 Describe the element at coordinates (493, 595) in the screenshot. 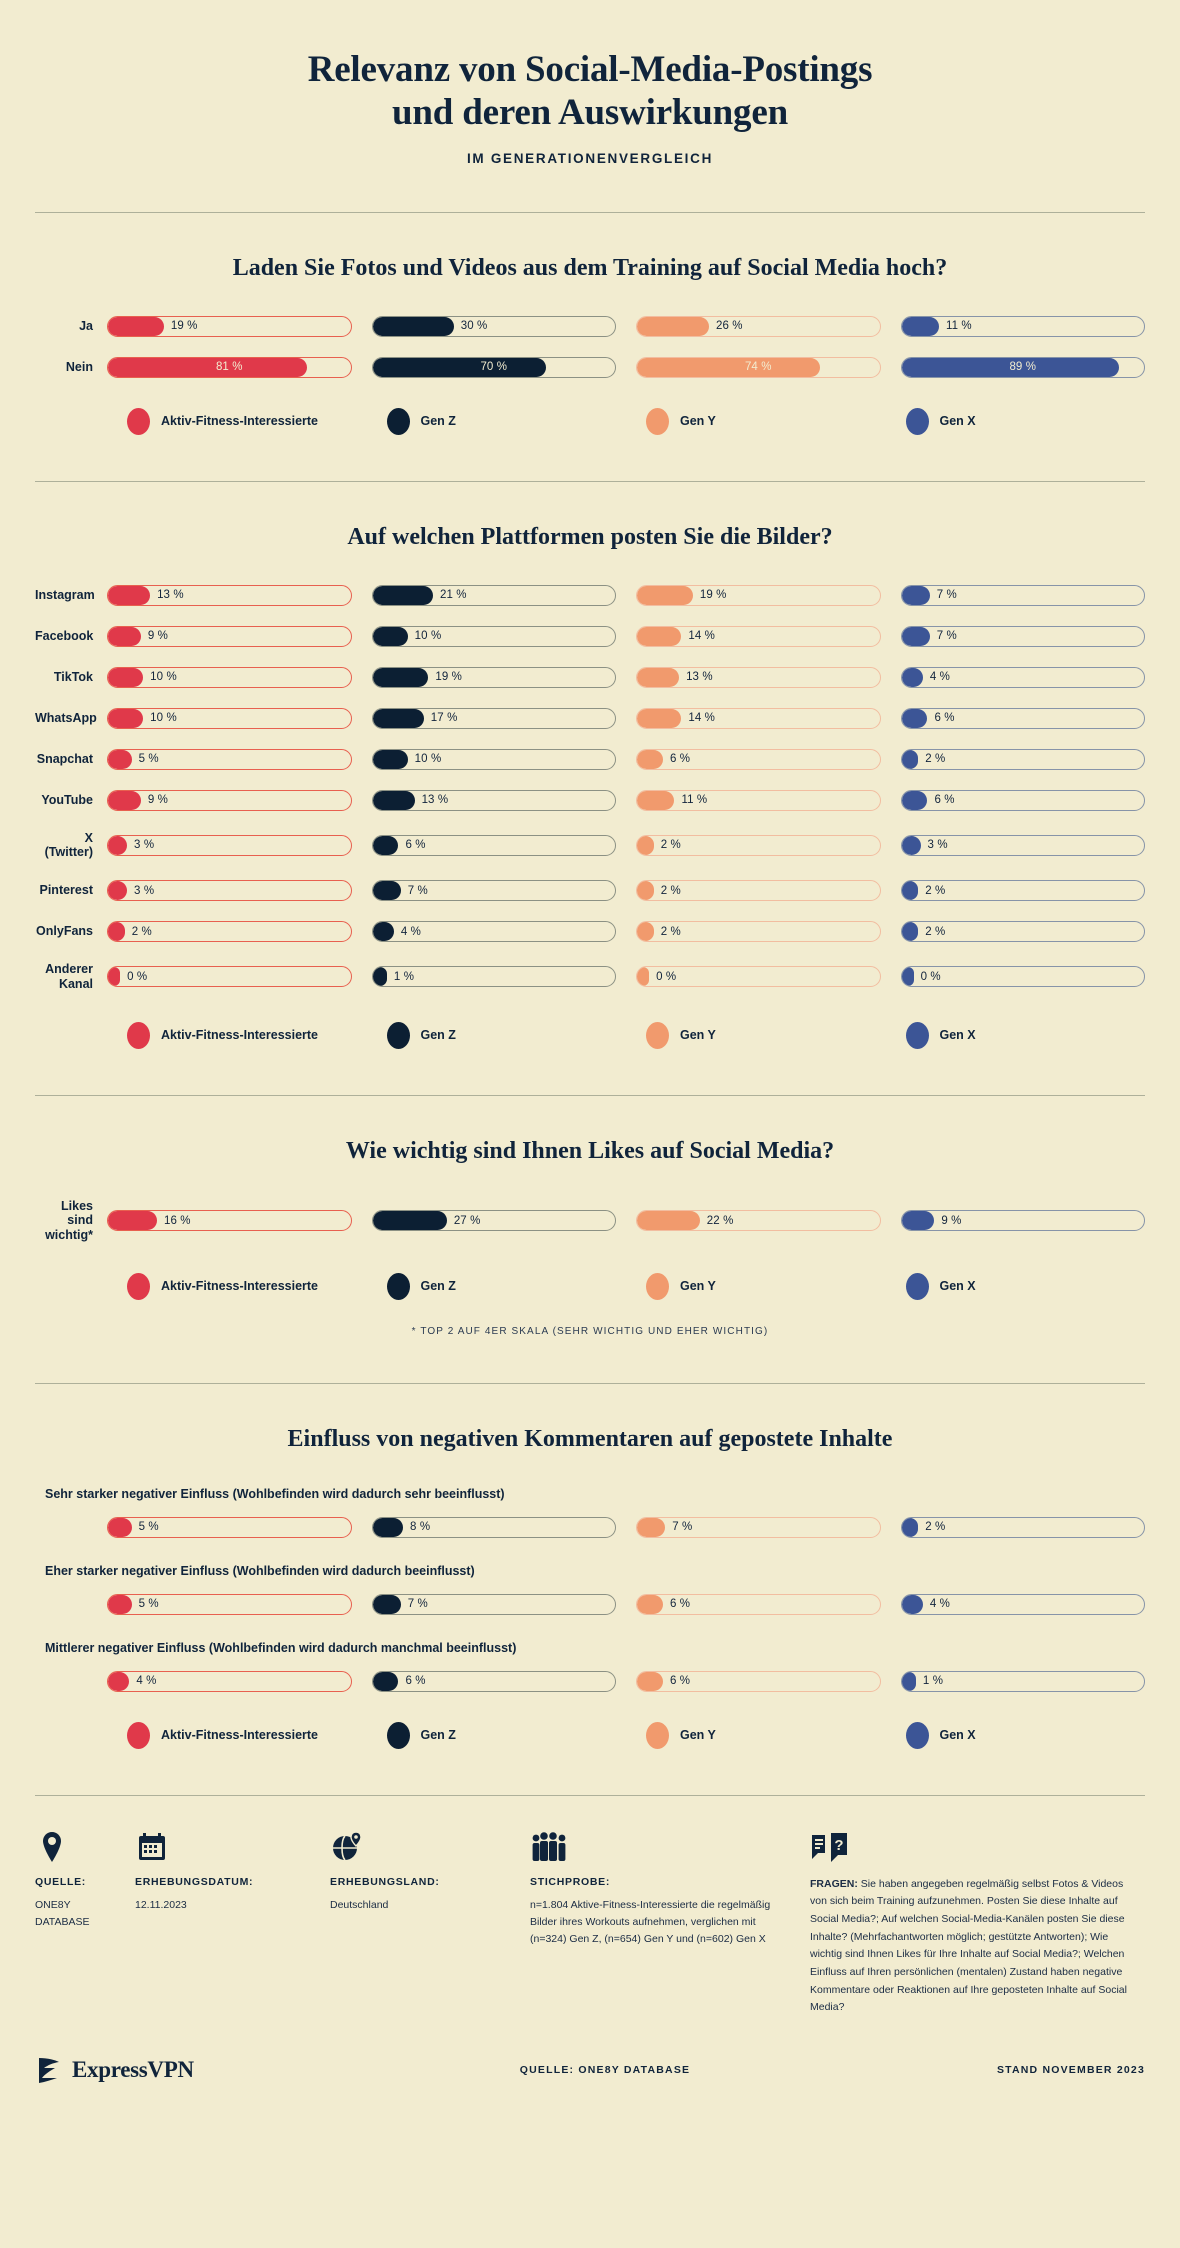

I see `bar-cell: 21 %` at that location.